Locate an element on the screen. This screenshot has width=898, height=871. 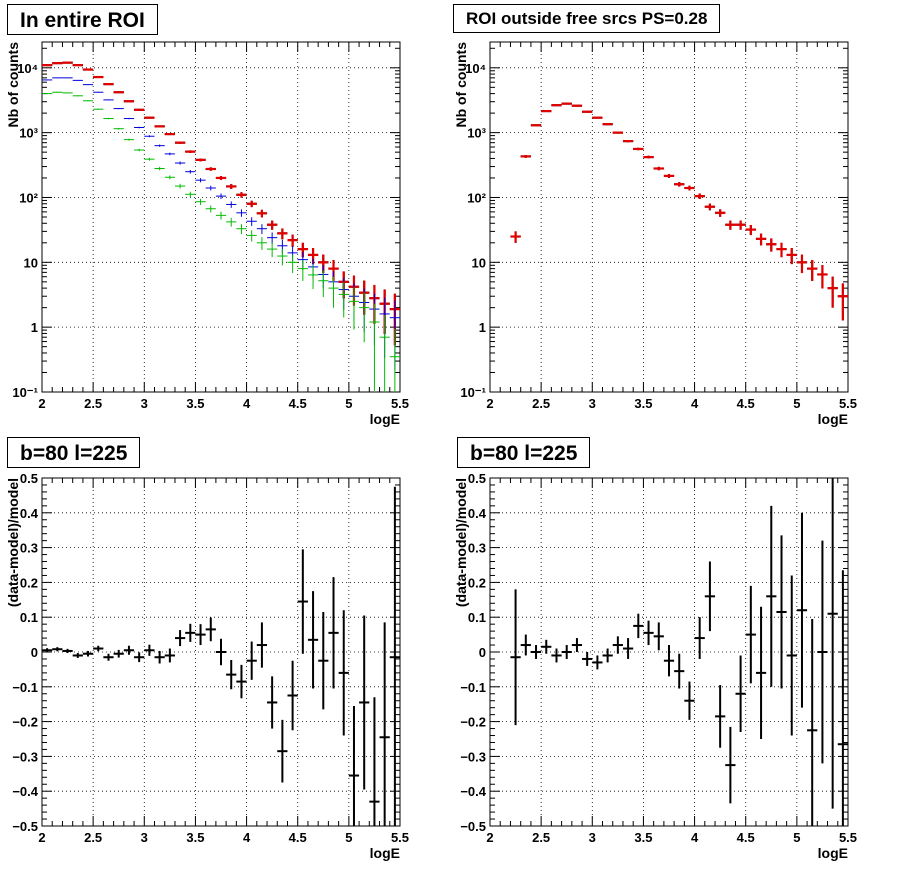
y-tick-label: 10 is located at coordinates (479, 262).